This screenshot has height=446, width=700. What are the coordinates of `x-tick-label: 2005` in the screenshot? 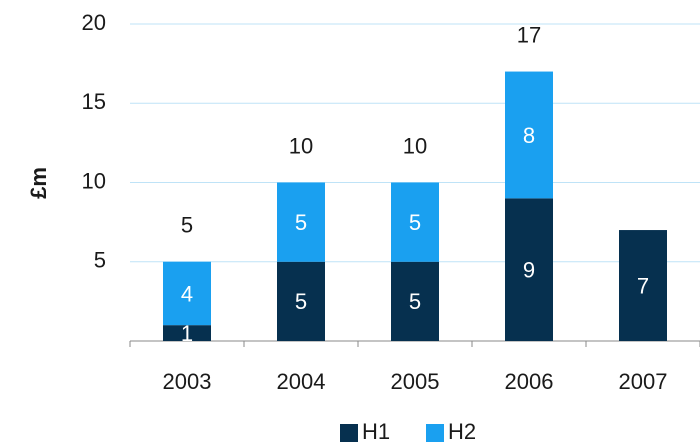 It's located at (415, 381).